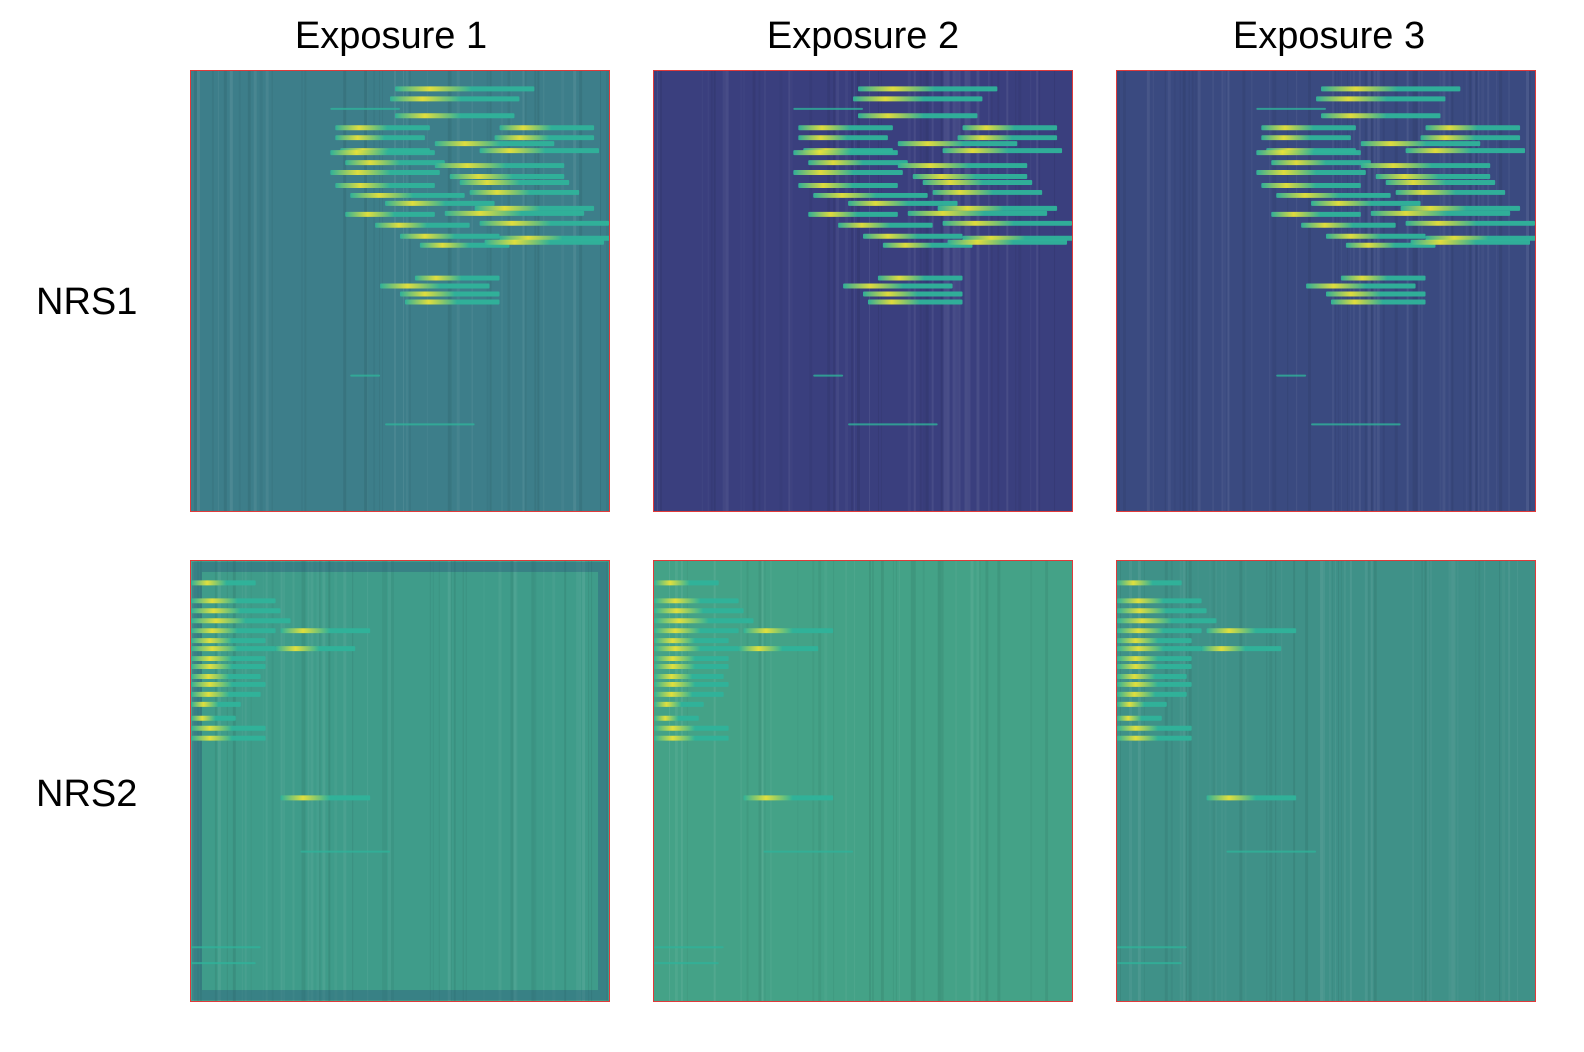  Describe the element at coordinates (391, 36) in the screenshot. I see `column-title-exposure-1: Exposure 1` at that location.